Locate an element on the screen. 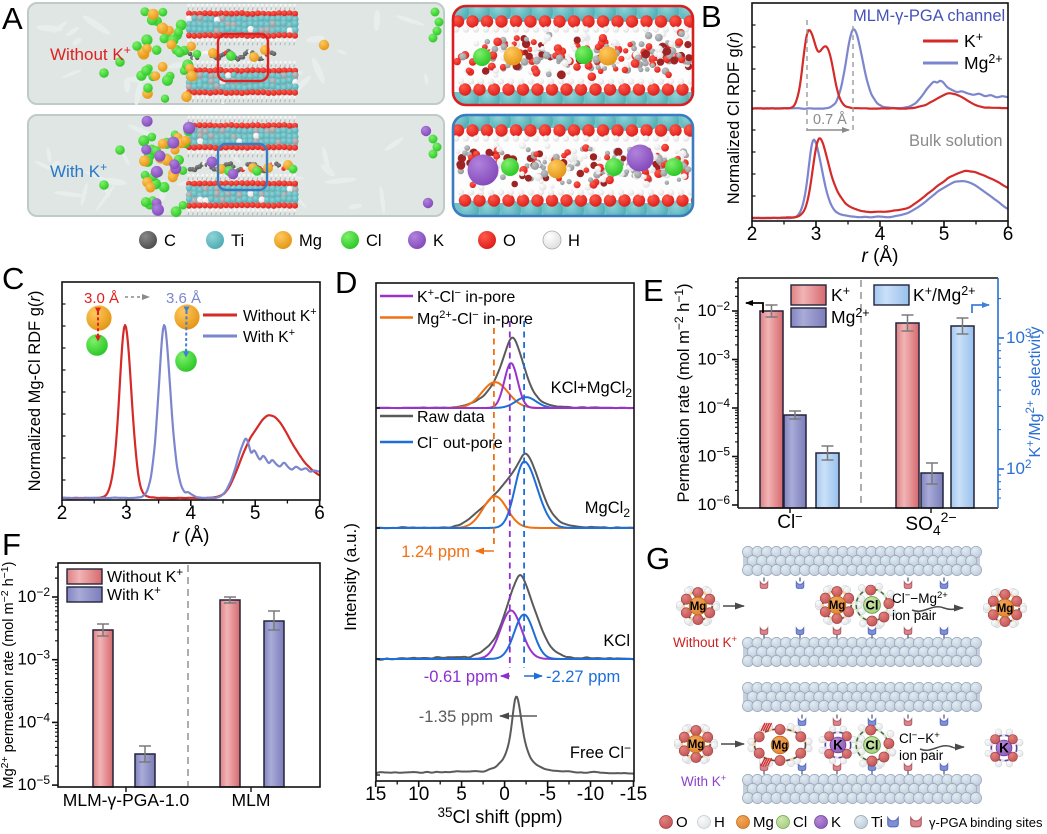 Image resolution: width=1047 pixels, height=834 pixels. svg-text: Normalized Mg-Cl RDF g(r) is located at coordinates (35, 391).